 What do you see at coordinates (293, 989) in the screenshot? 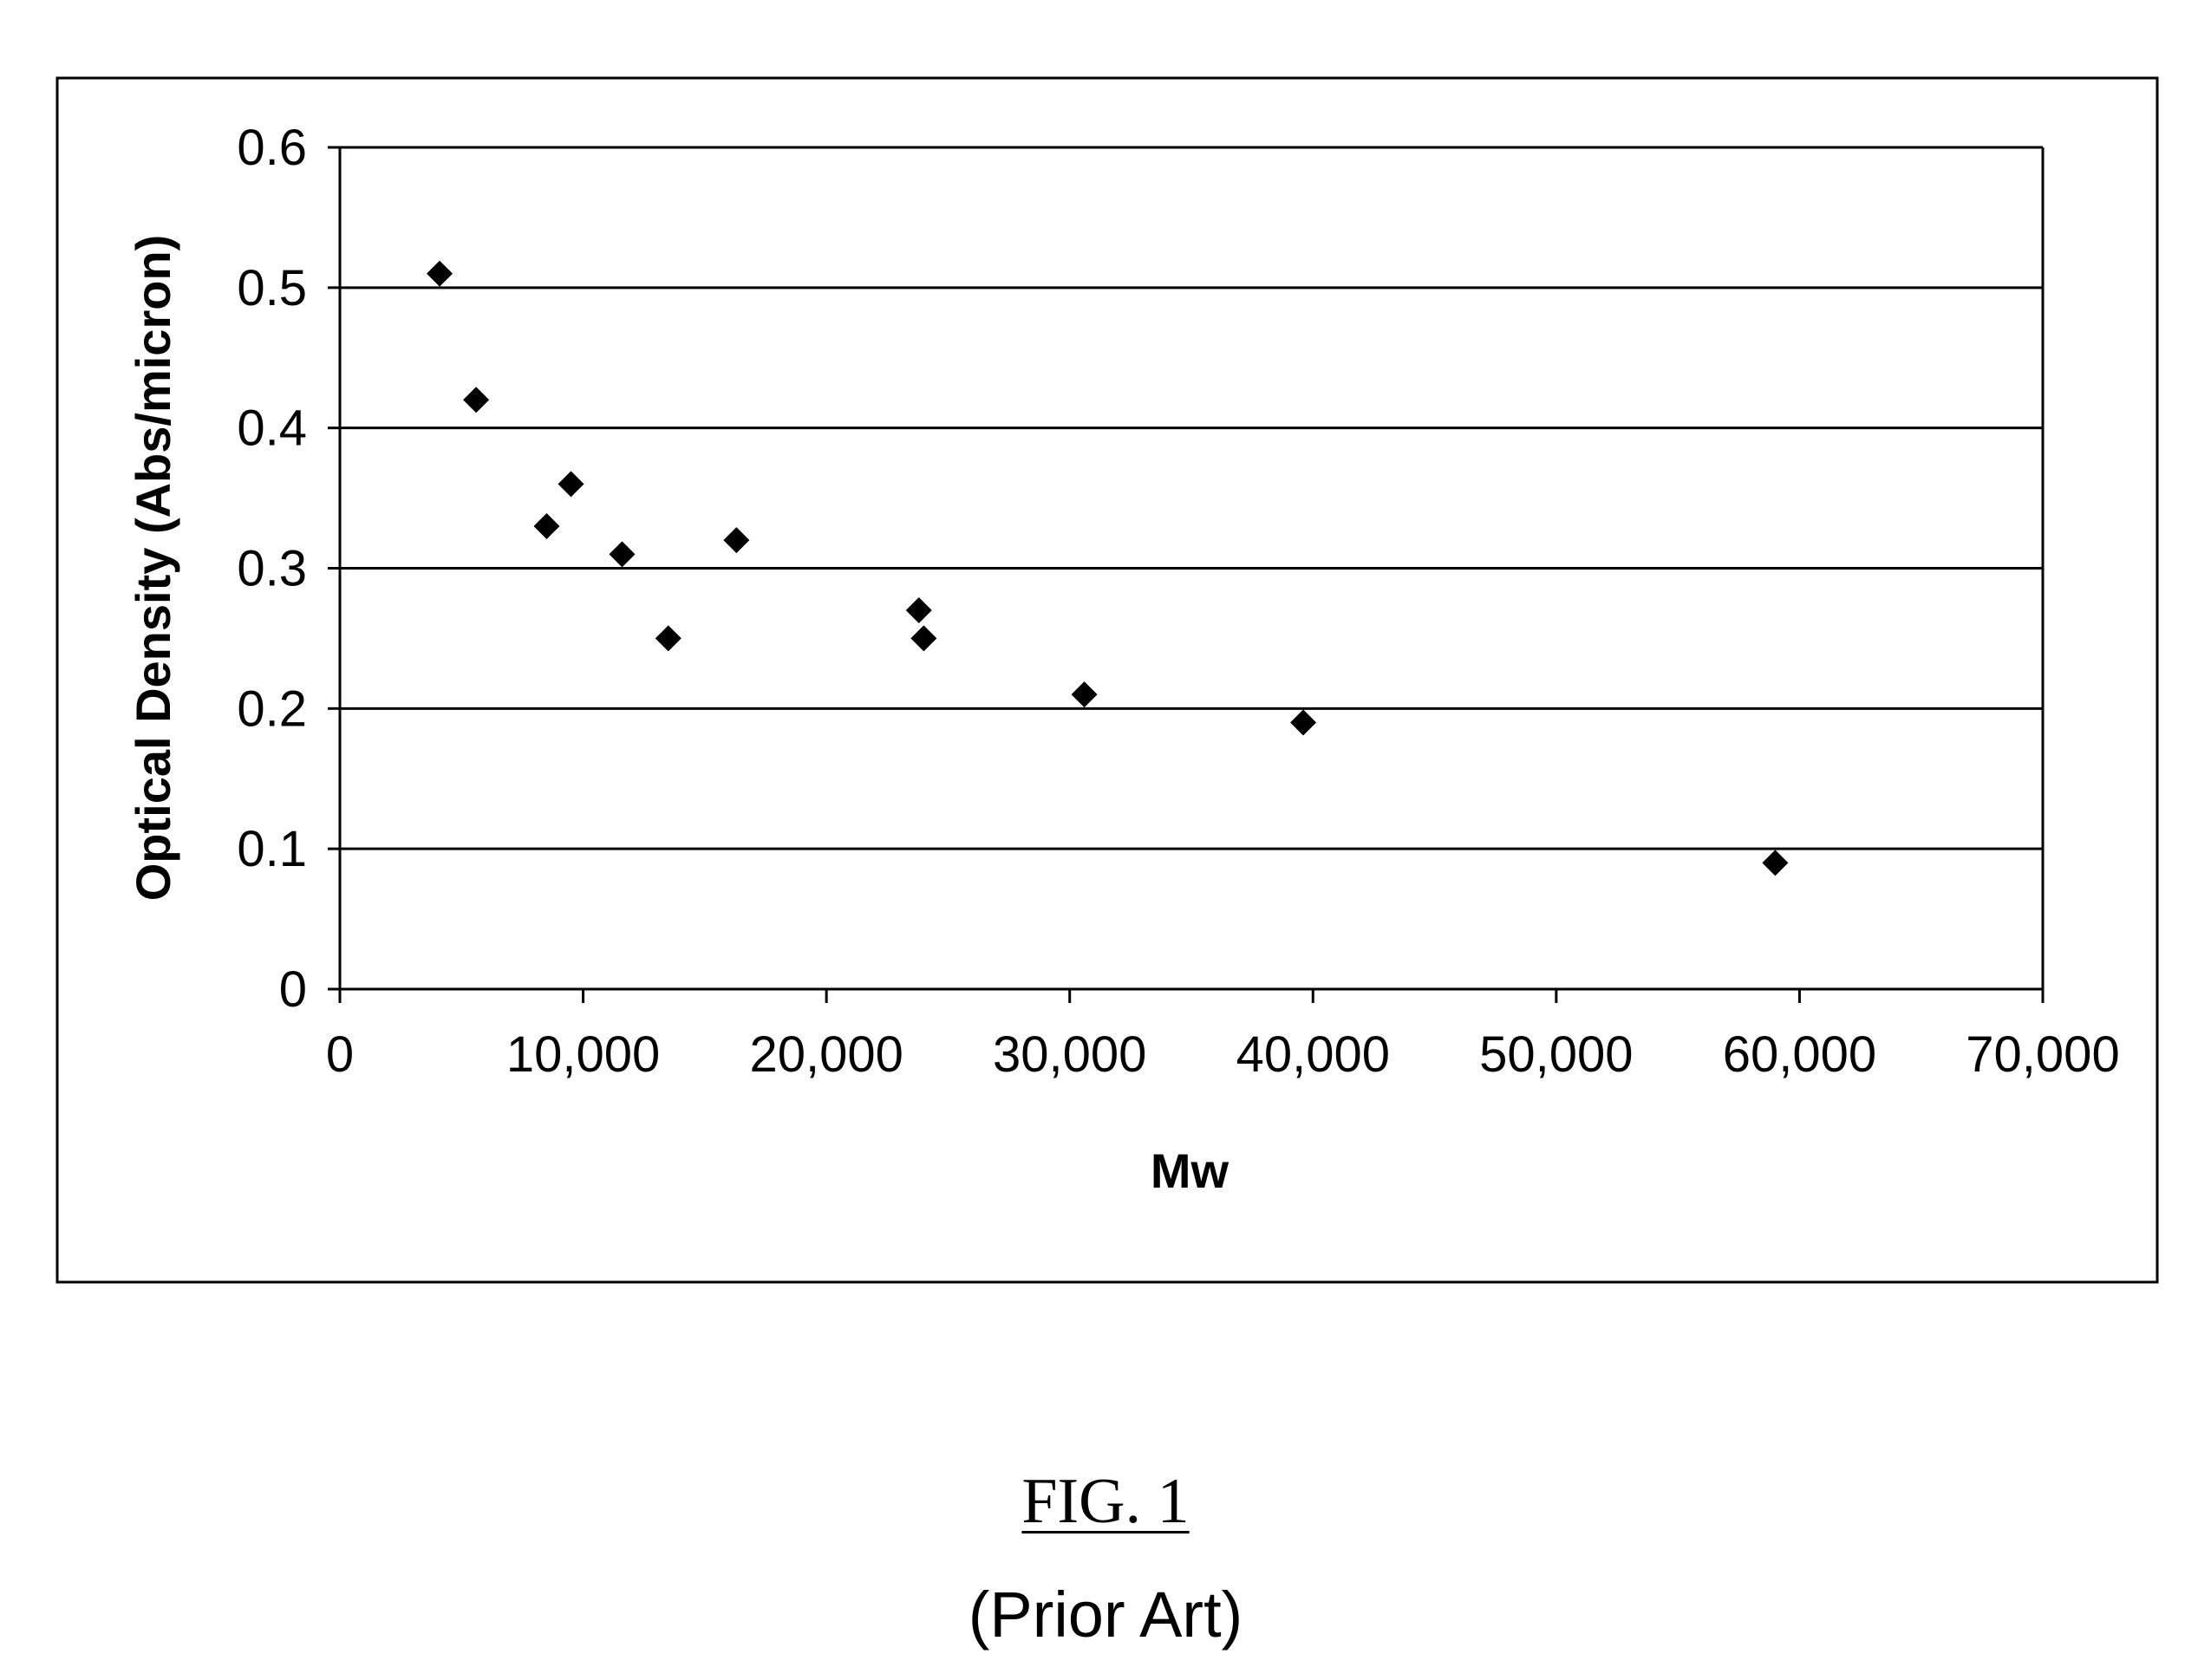
I see `y-tick-label: 0` at bounding box center [293, 989].